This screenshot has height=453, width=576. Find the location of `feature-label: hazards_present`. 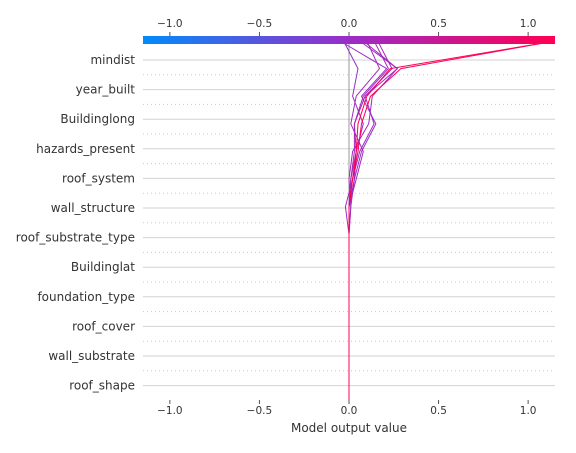

feature-label: hazards_present is located at coordinates (85, 149).